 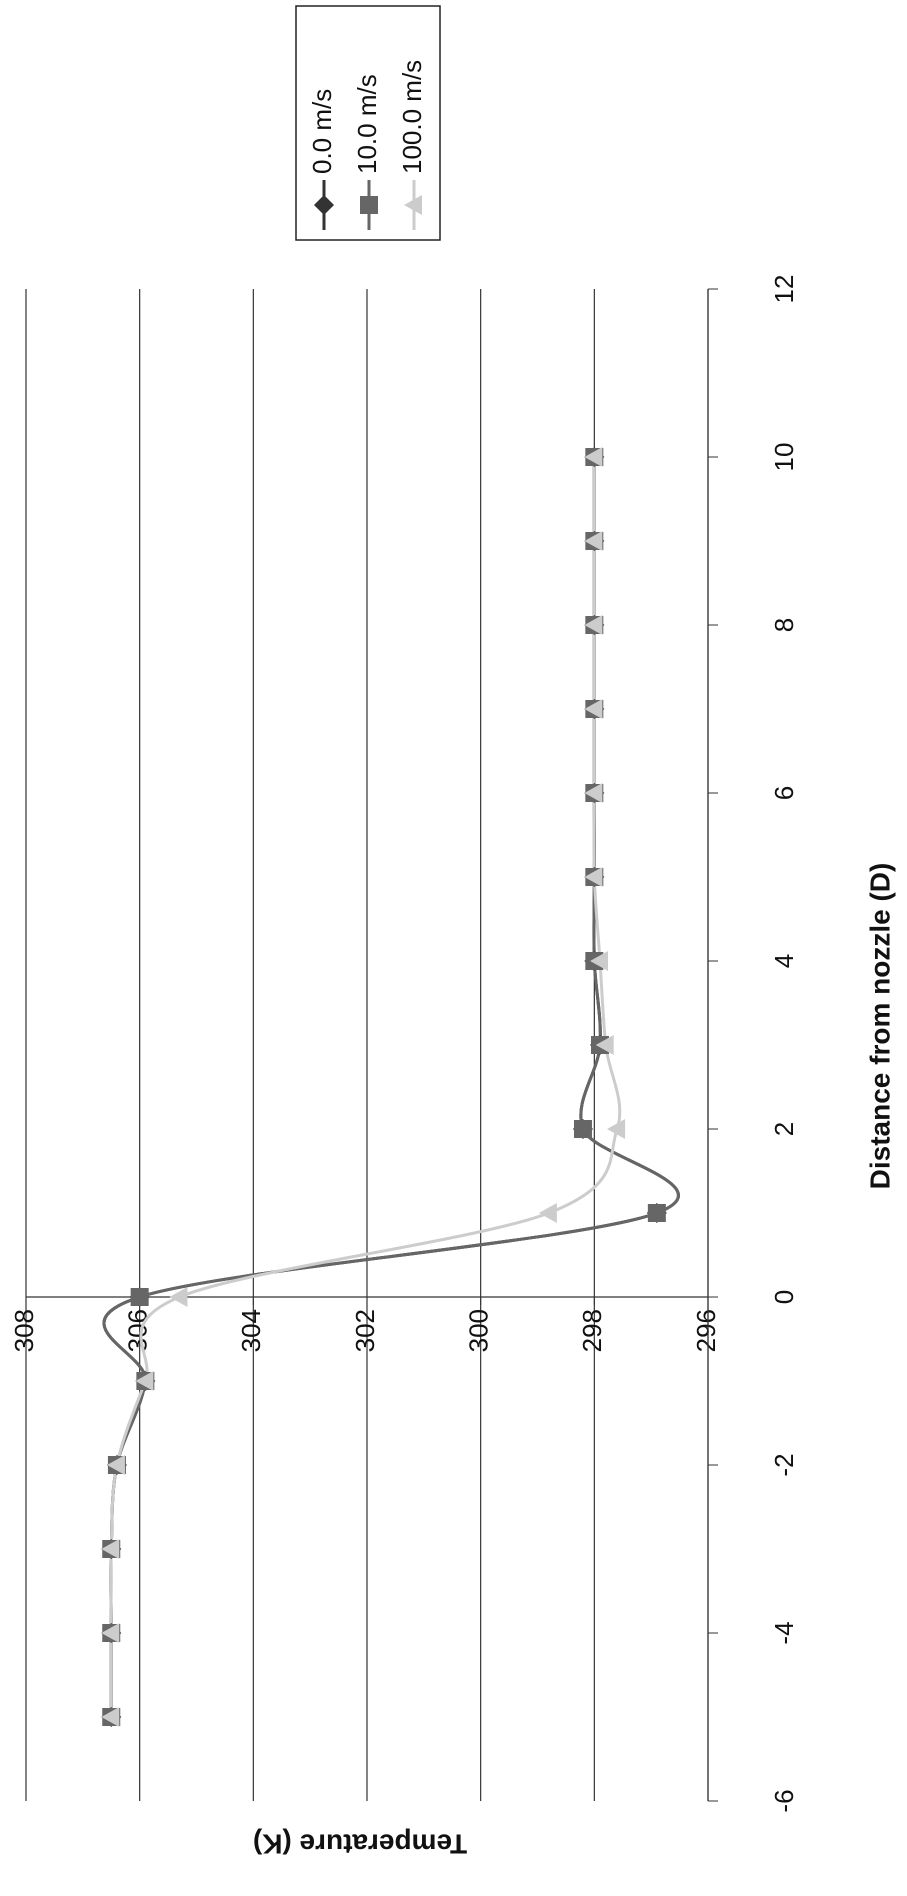 What do you see at coordinates (24, 1330) in the screenshot?
I see `y-tick-label: 308` at bounding box center [24, 1330].